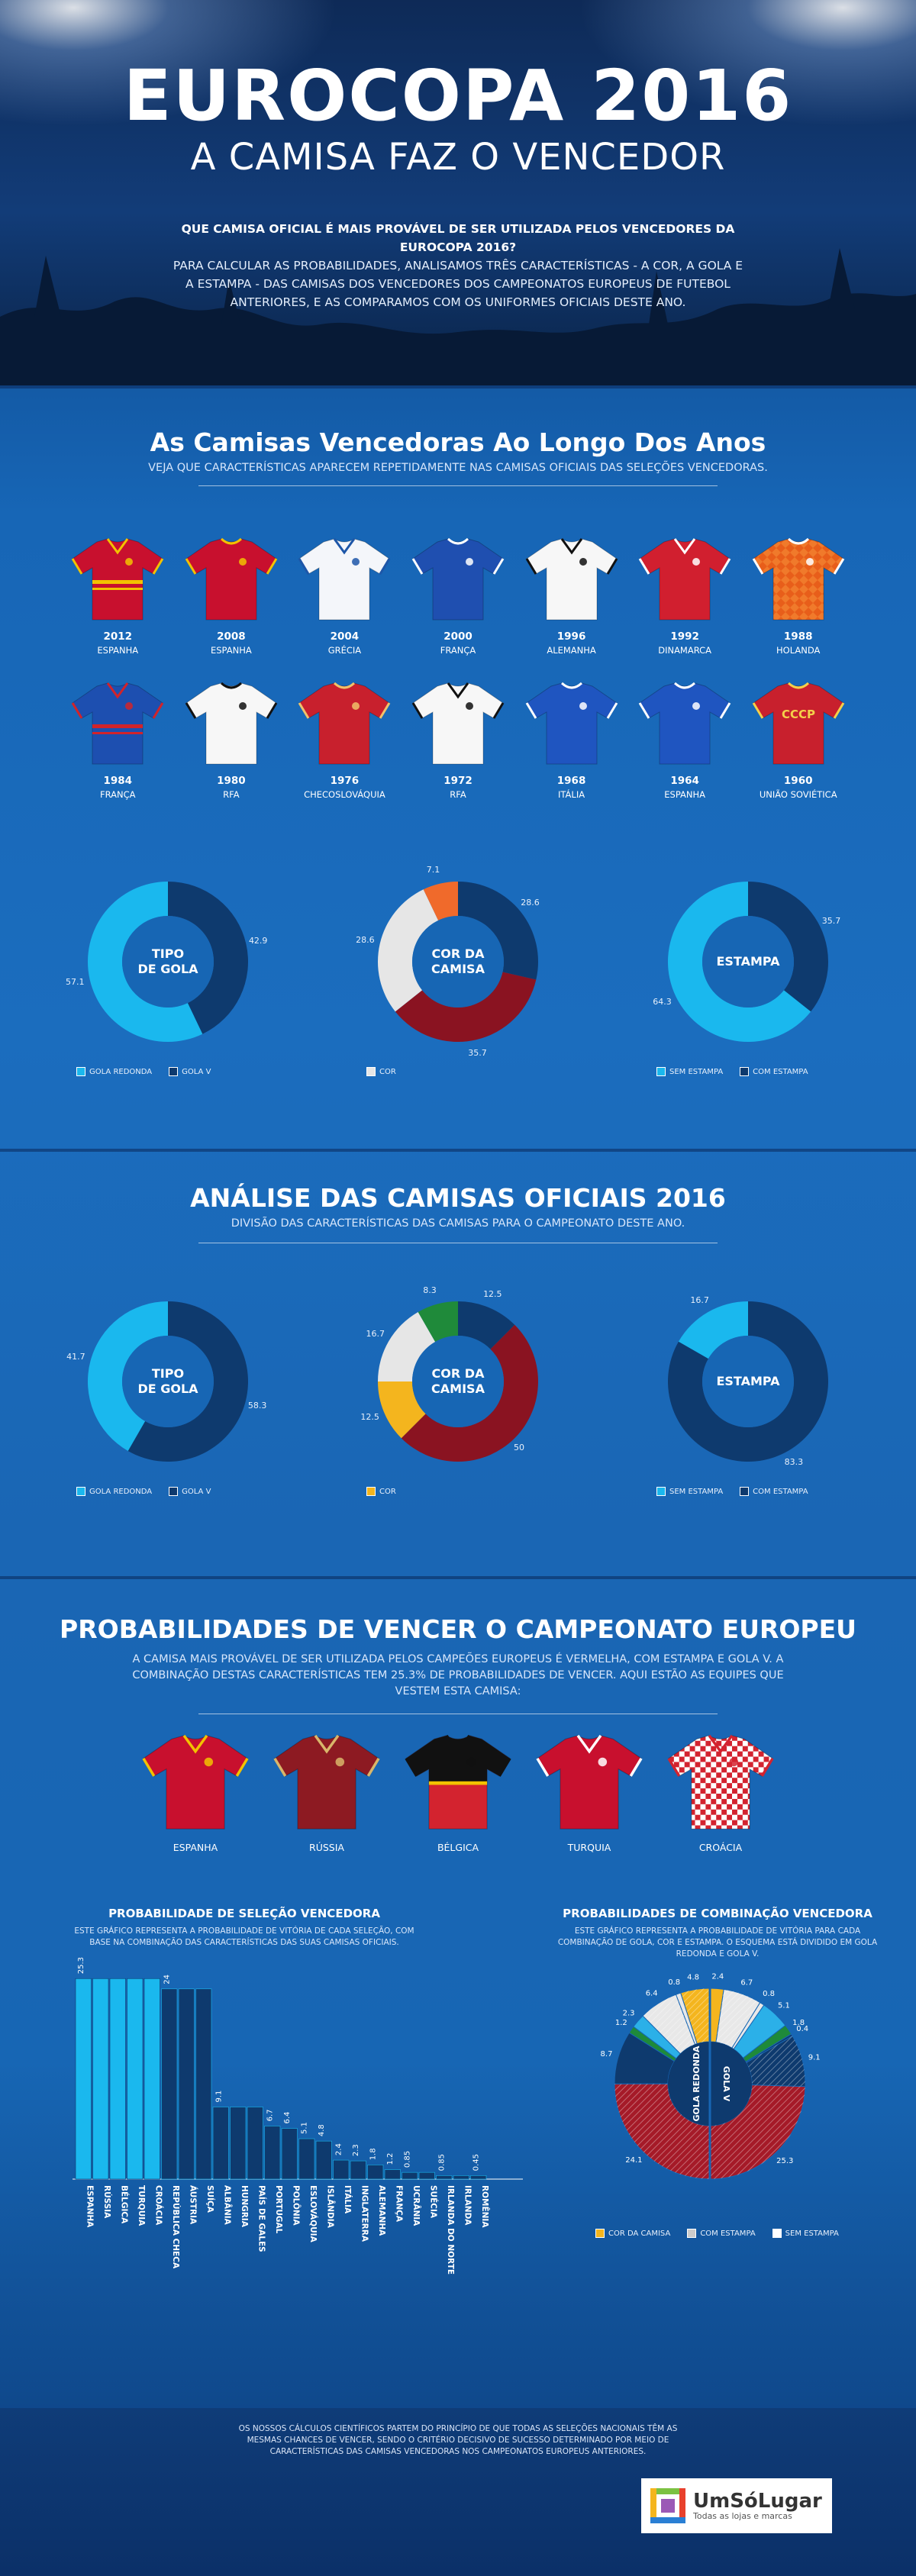  What do you see at coordinates (696, 1072) in the screenshot?
I see `legend-label: SEM ESTAMPA` at bounding box center [696, 1072].